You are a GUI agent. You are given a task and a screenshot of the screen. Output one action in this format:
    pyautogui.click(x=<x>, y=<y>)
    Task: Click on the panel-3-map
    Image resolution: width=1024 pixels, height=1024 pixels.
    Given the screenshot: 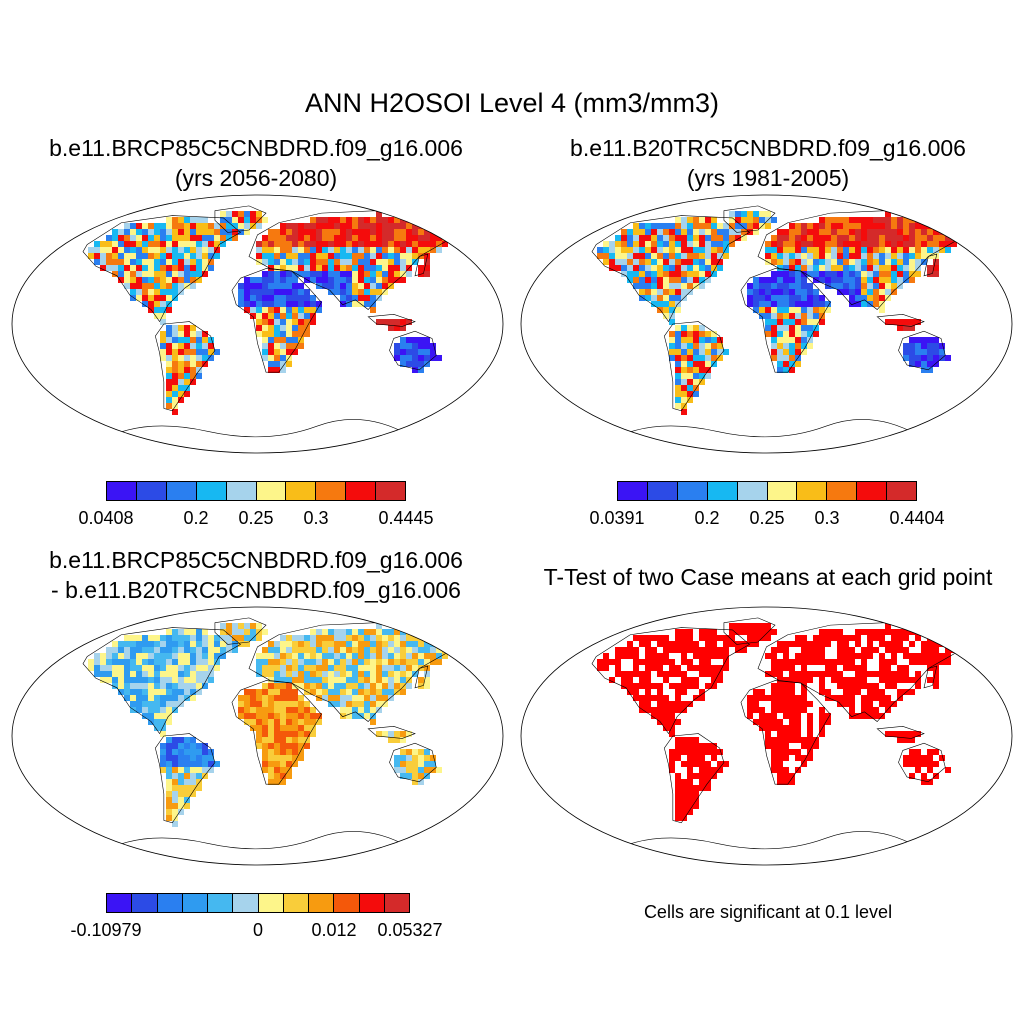 What is the action you would take?
    pyautogui.click(x=257, y=736)
    